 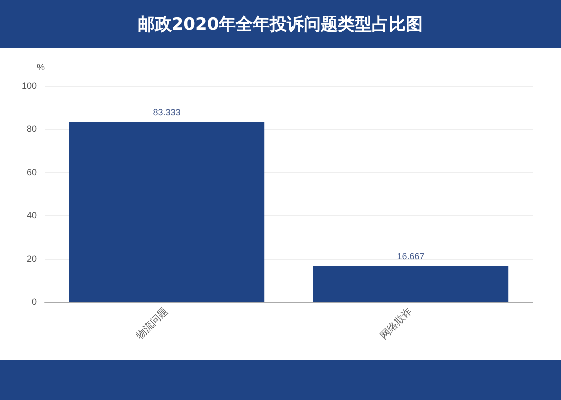 I want to click on y-tick-label: 20, so click(x=31, y=259).